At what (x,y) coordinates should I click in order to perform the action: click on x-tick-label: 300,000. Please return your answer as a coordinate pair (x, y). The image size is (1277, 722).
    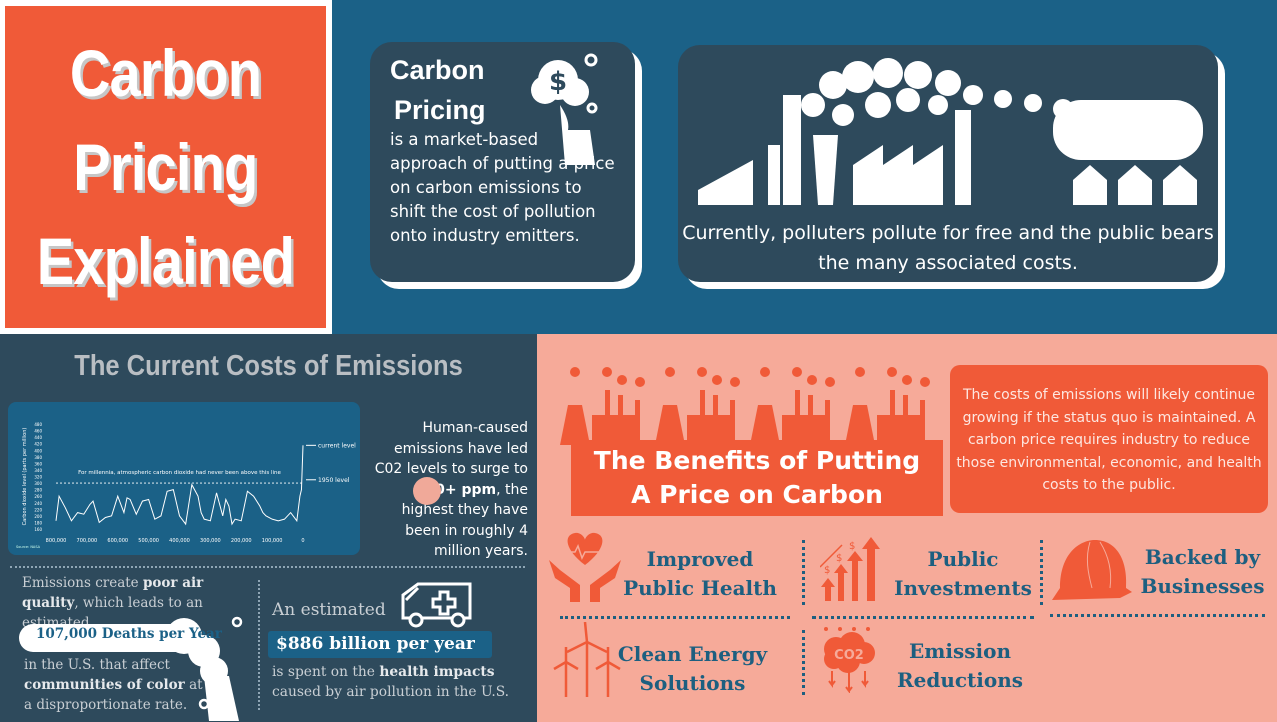
    Looking at the image, I should click on (210, 541).